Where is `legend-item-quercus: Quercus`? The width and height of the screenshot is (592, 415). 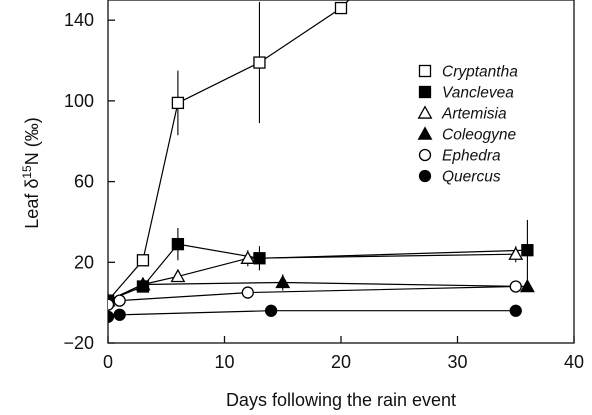
legend-item-quercus: Quercus is located at coordinates (459, 177).